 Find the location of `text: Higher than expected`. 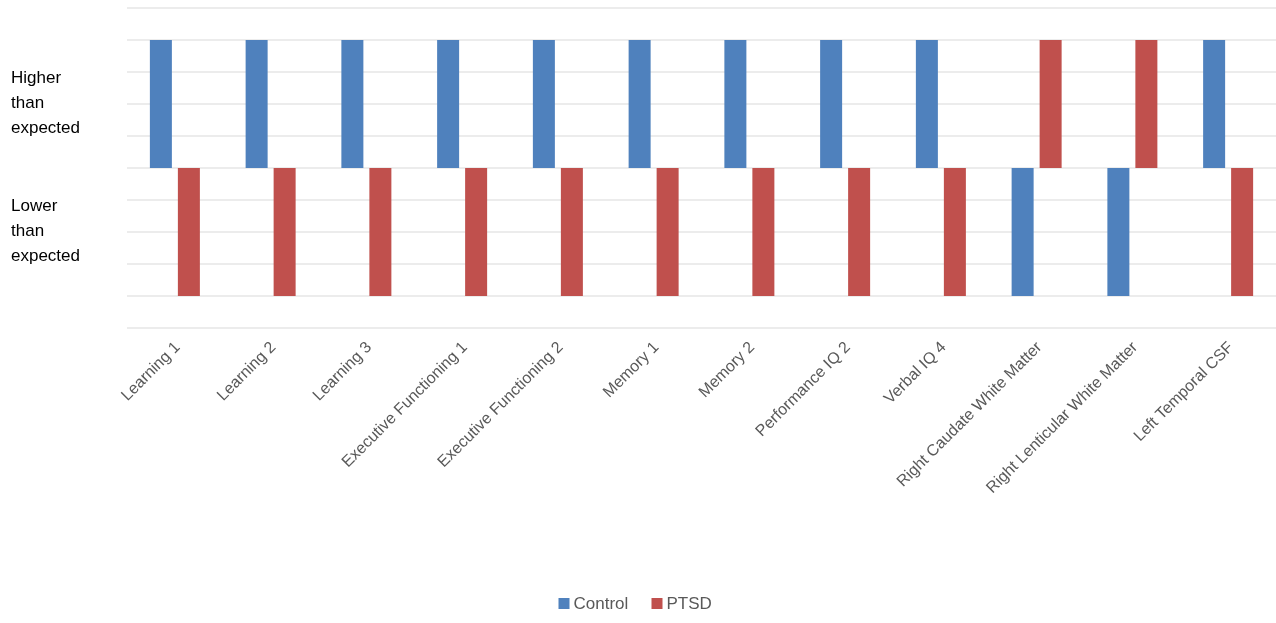

text: Higher than expected is located at coordinates (45, 103).